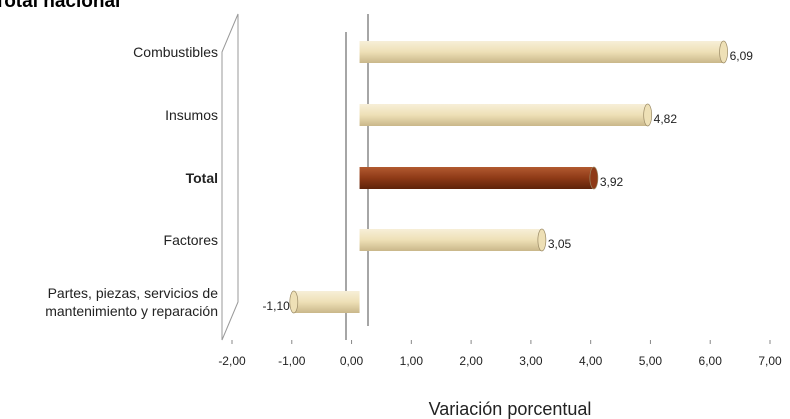  I want to click on value-label: 6,09, so click(742, 56).